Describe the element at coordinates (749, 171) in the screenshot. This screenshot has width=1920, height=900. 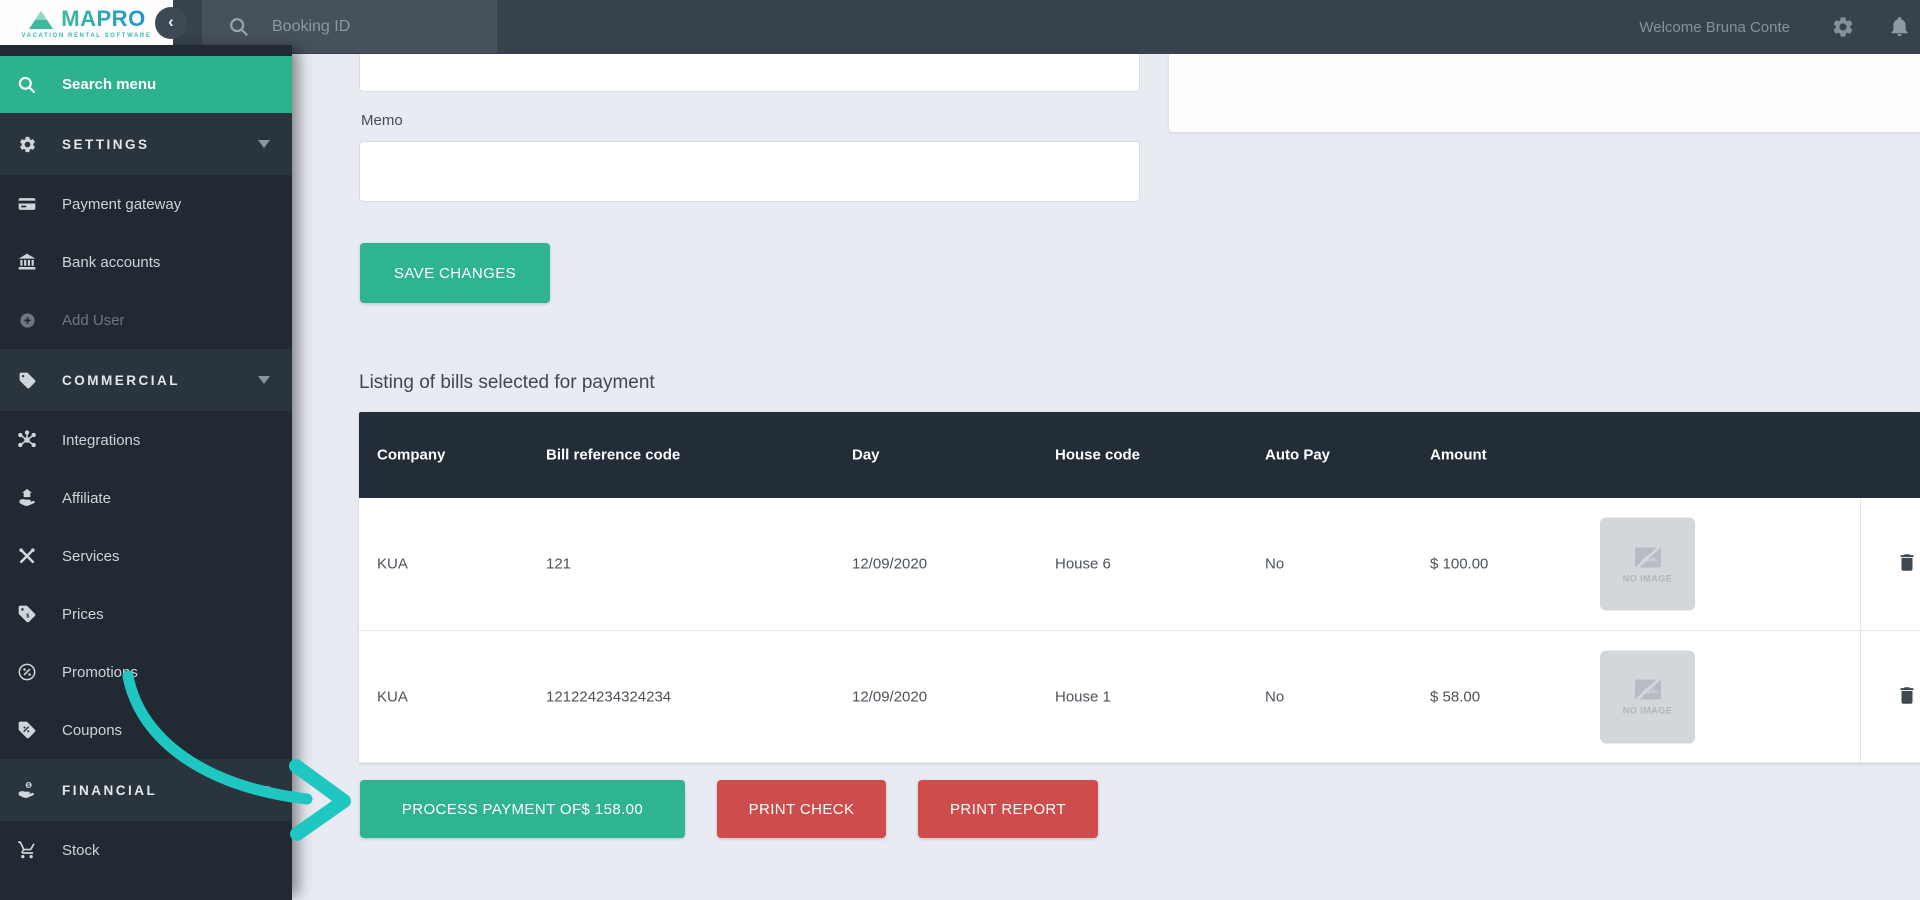
I see `memo-input` at that location.